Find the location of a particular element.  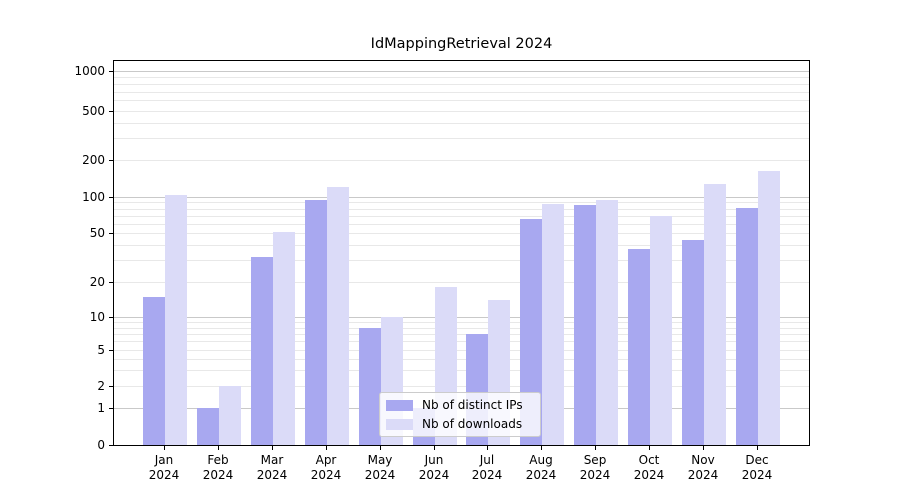

legend-label-distinct-ips: Nb of distinct IPs is located at coordinates (472, 405).